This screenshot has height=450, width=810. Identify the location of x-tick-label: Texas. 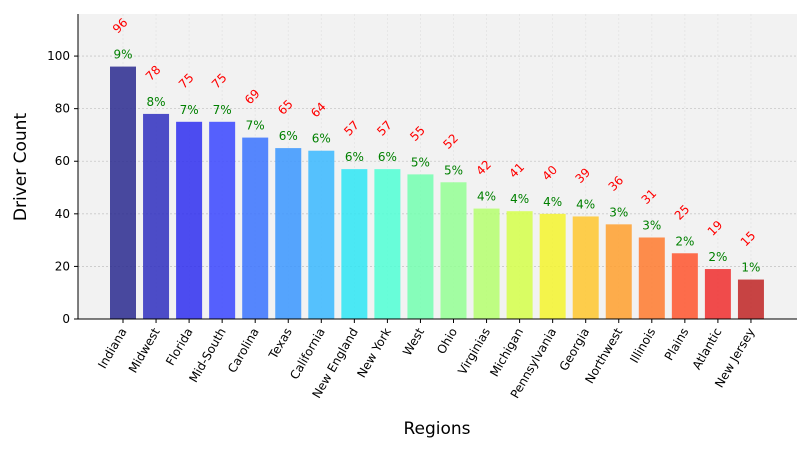
(280, 344).